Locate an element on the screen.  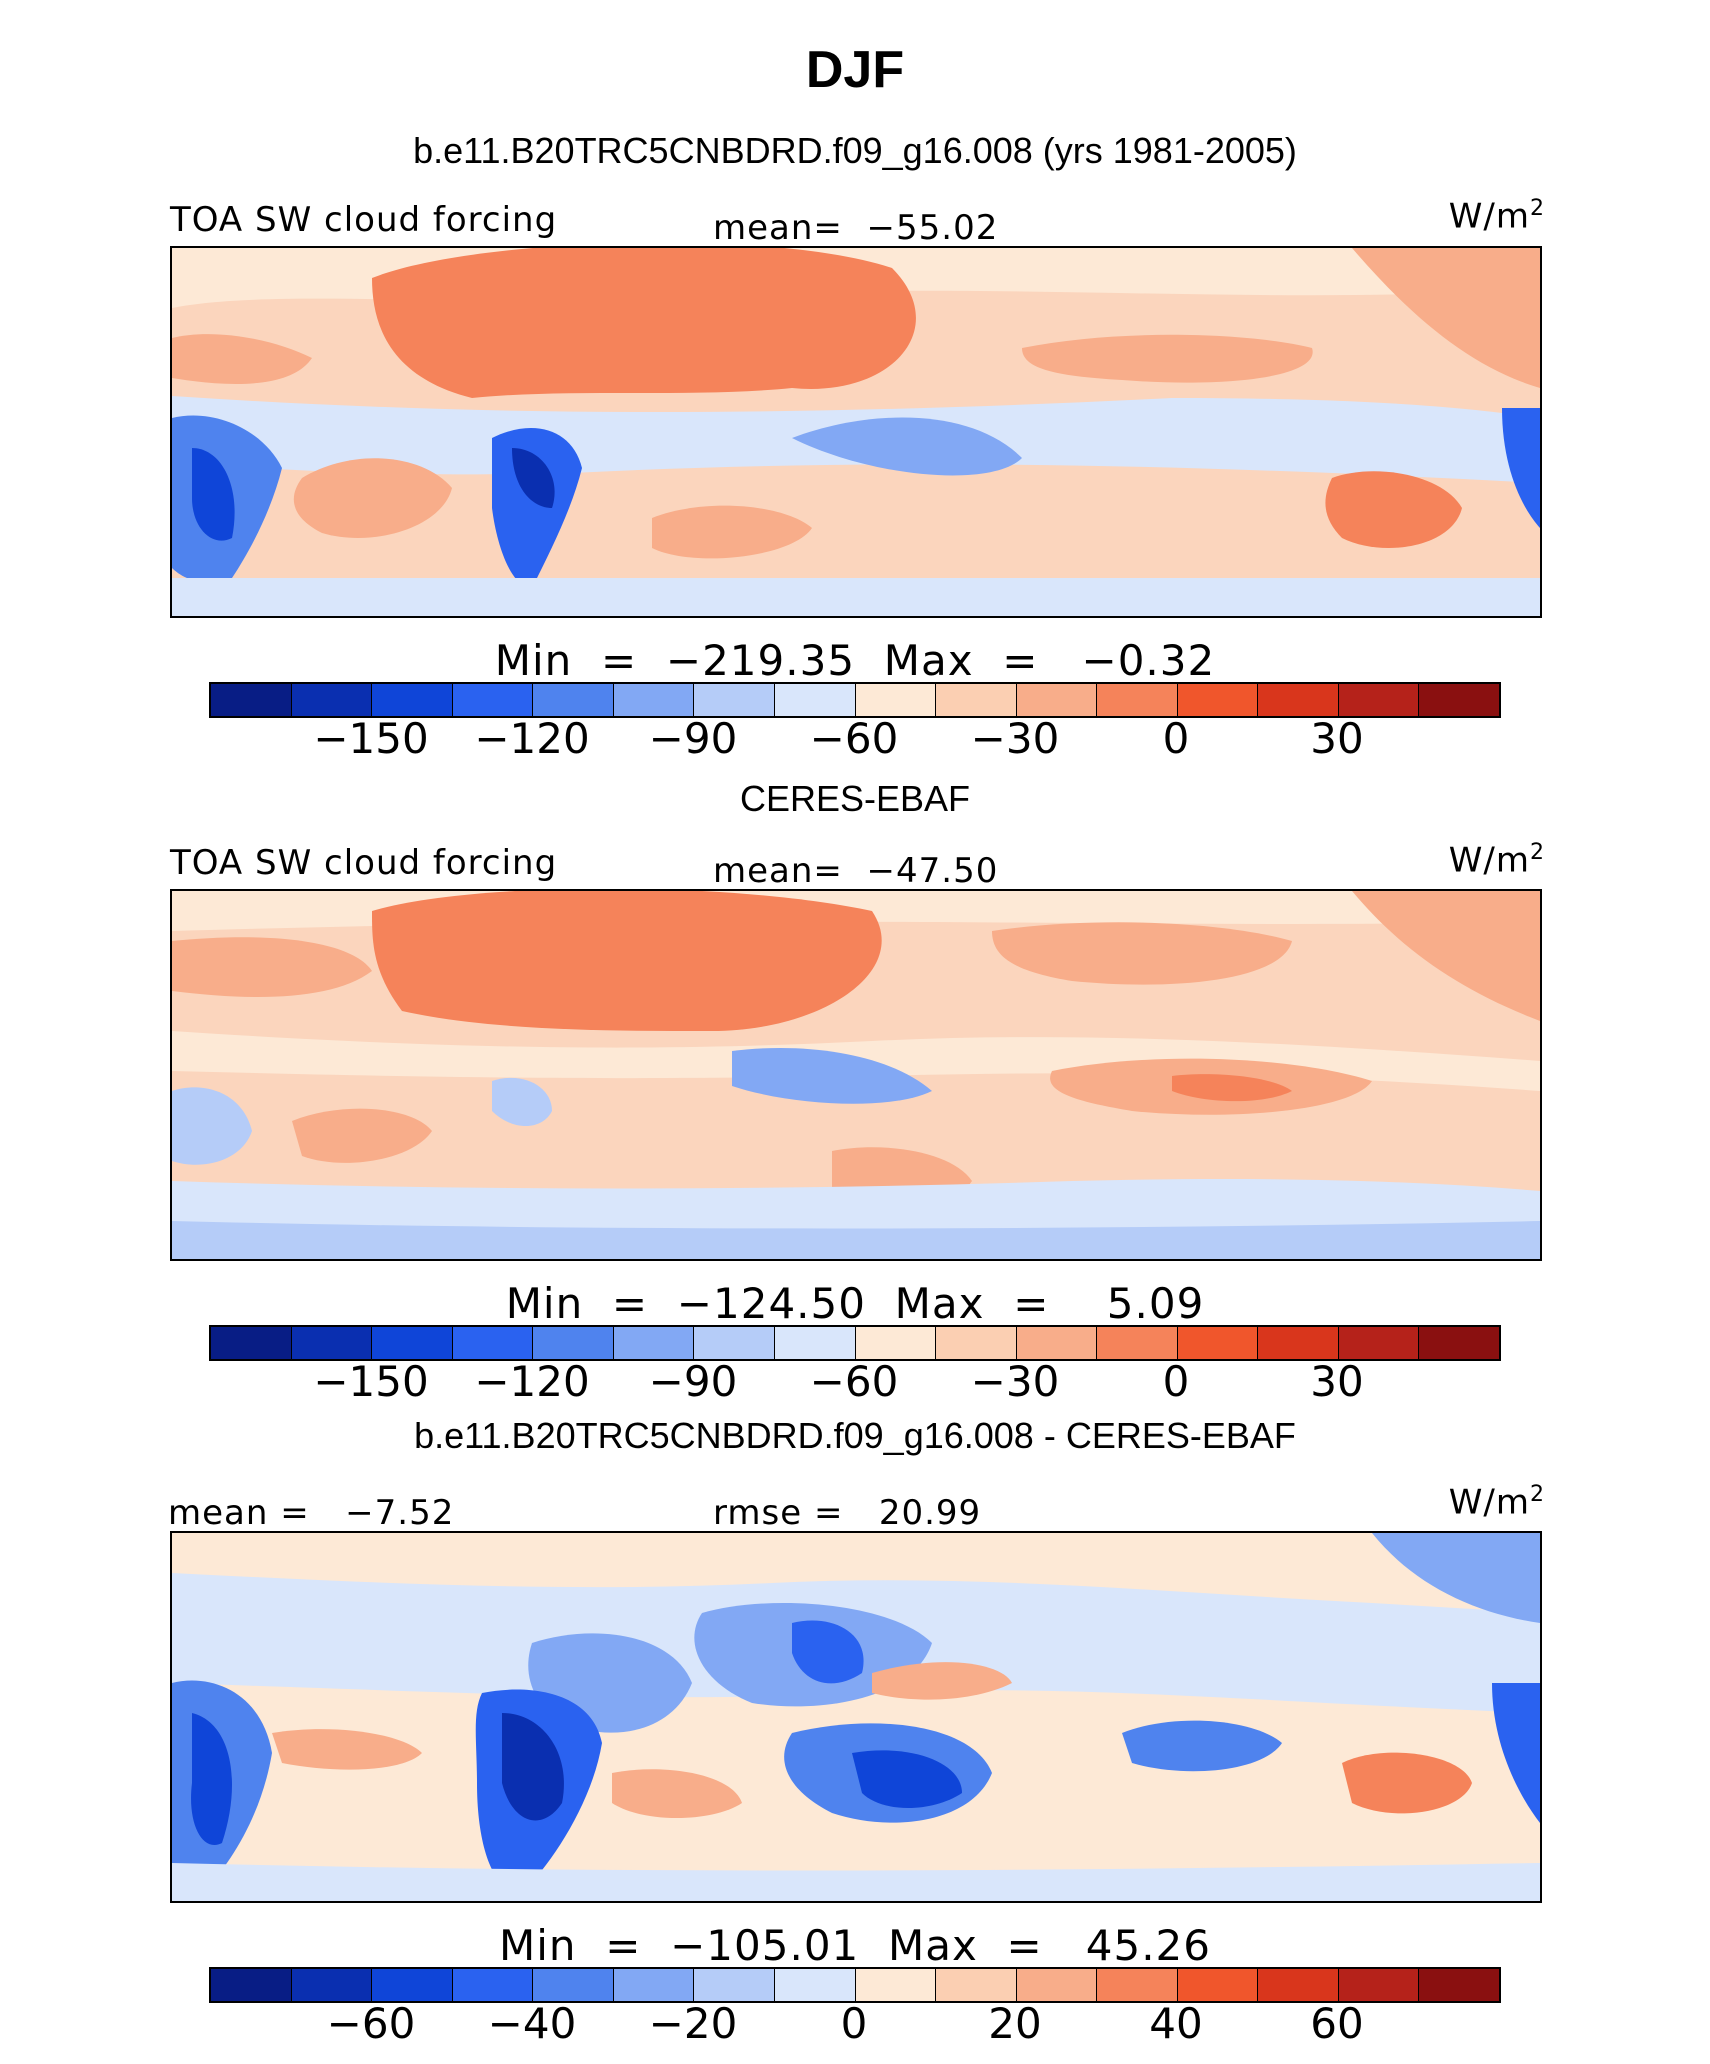
panel-1-map-field is located at coordinates (856, 432).